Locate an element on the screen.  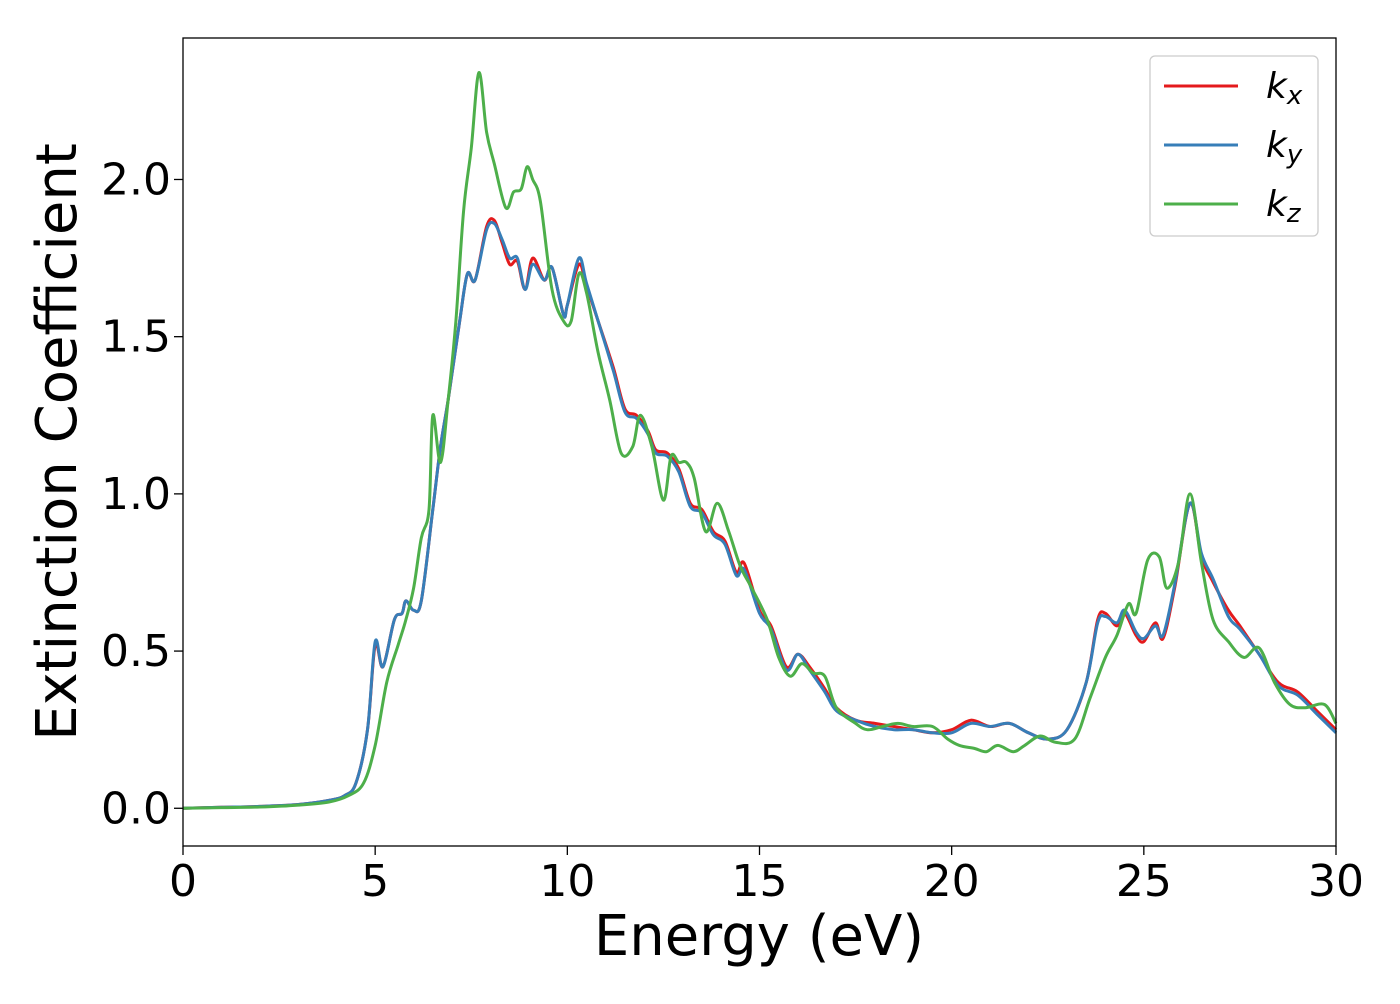
y-tick-label: 1.5 is located at coordinates (136, 337).